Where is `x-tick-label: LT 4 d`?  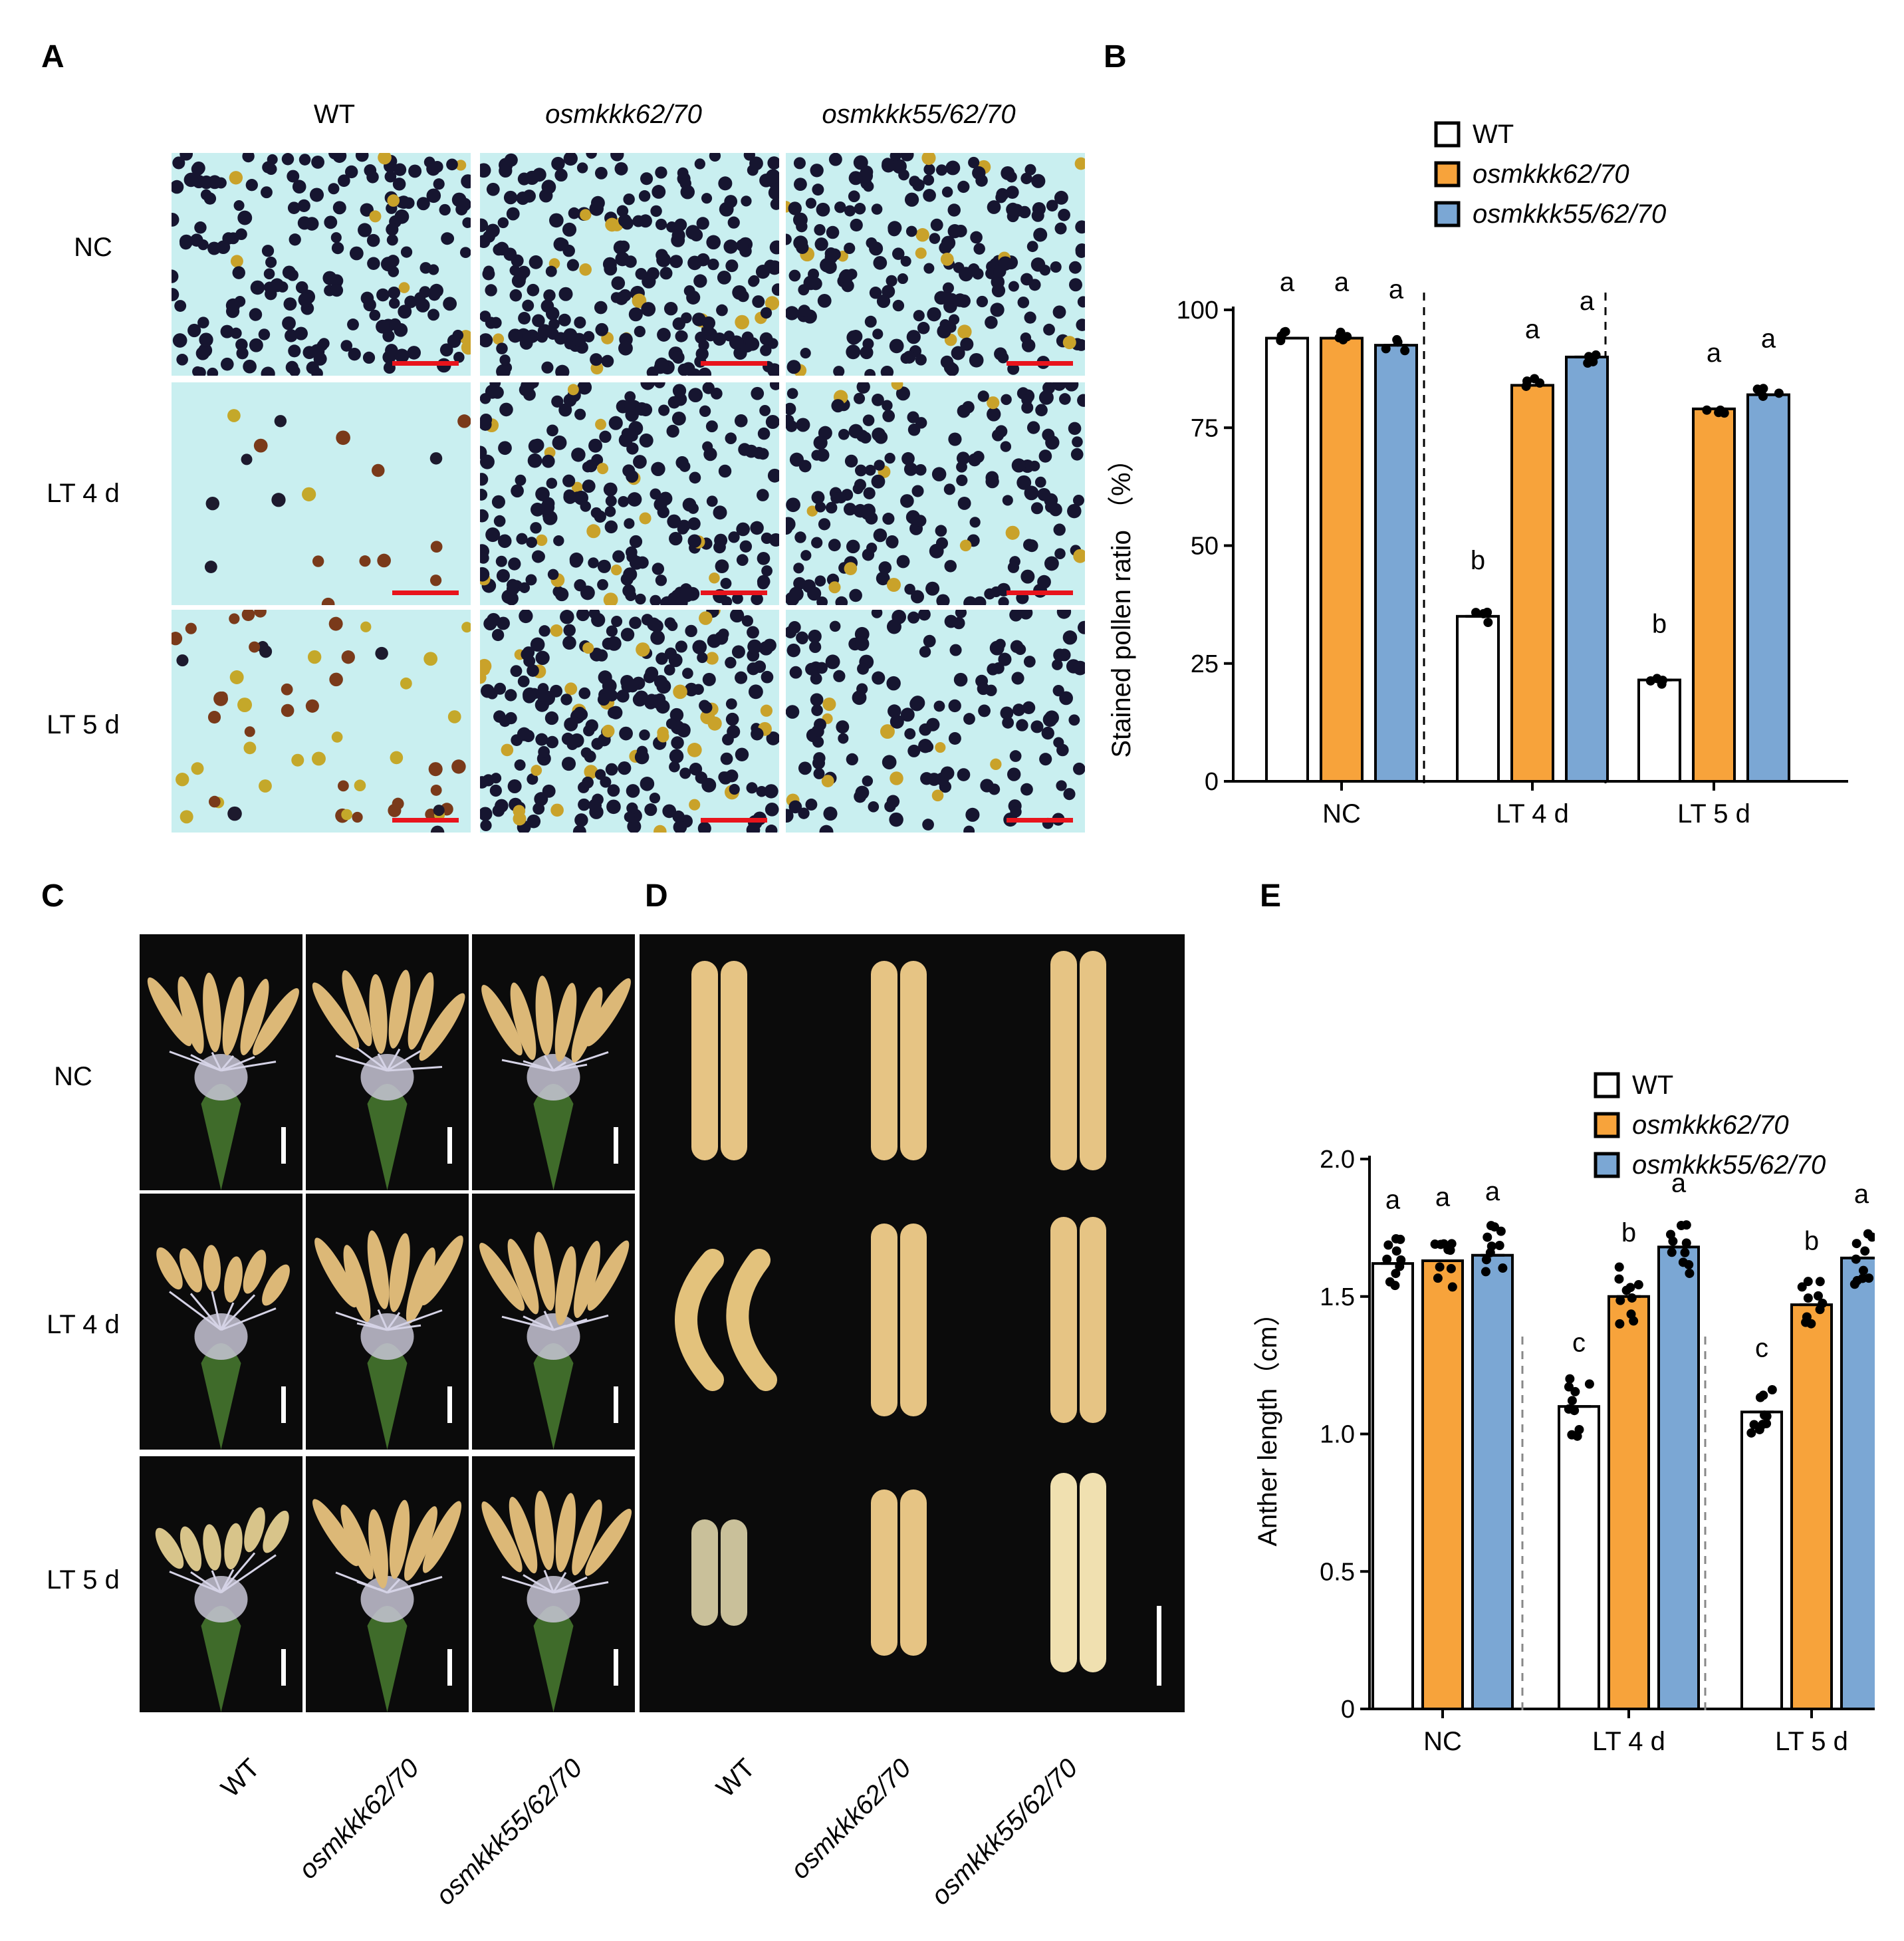 x-tick-label: LT 4 d is located at coordinates (1628, 1741).